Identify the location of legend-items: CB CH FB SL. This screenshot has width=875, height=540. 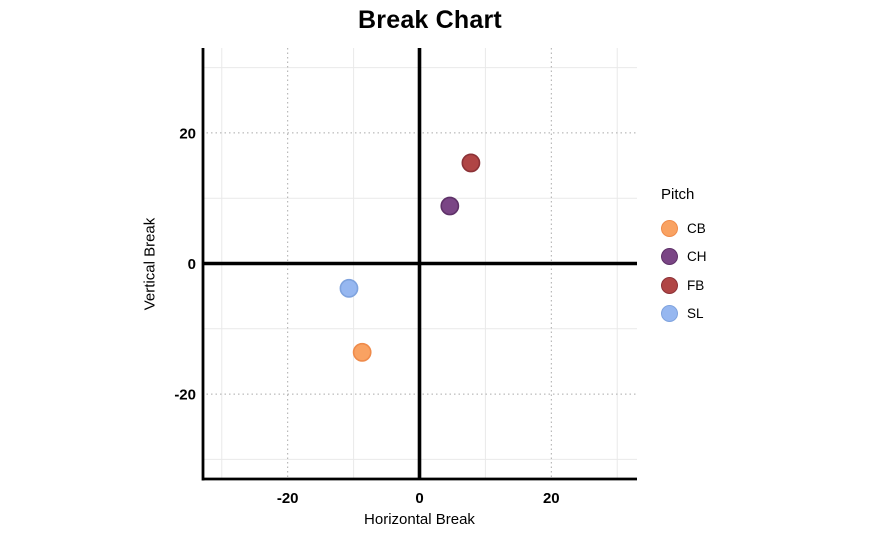
(684, 271).